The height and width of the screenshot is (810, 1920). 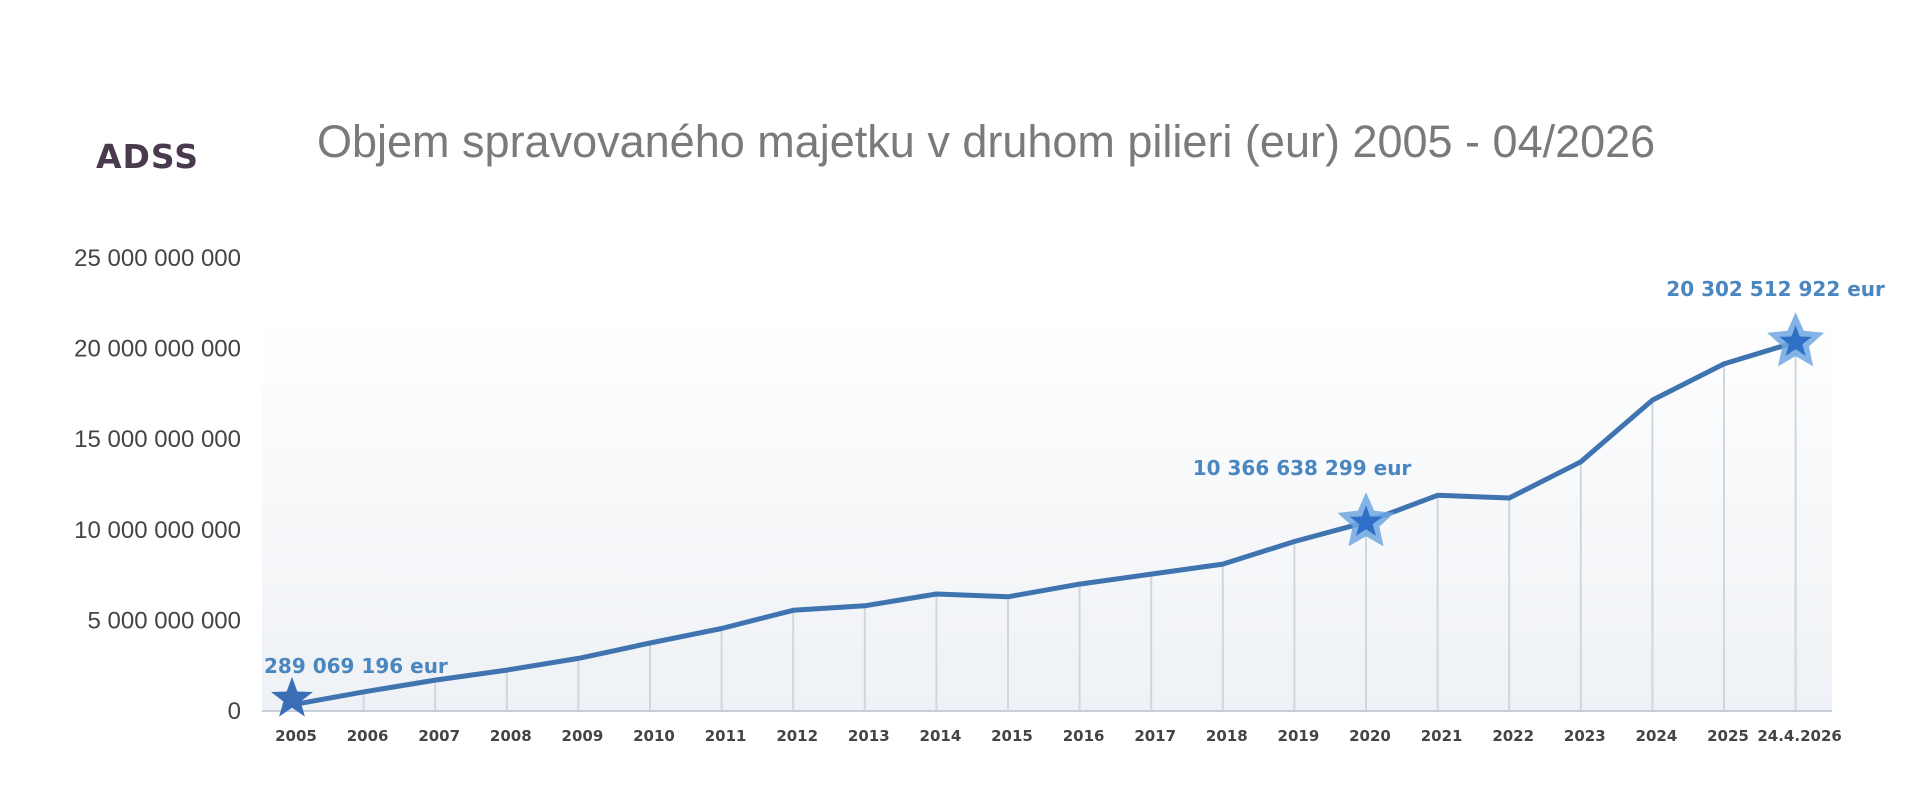 I want to click on x-tick-label: 2018, so click(x=1227, y=736).